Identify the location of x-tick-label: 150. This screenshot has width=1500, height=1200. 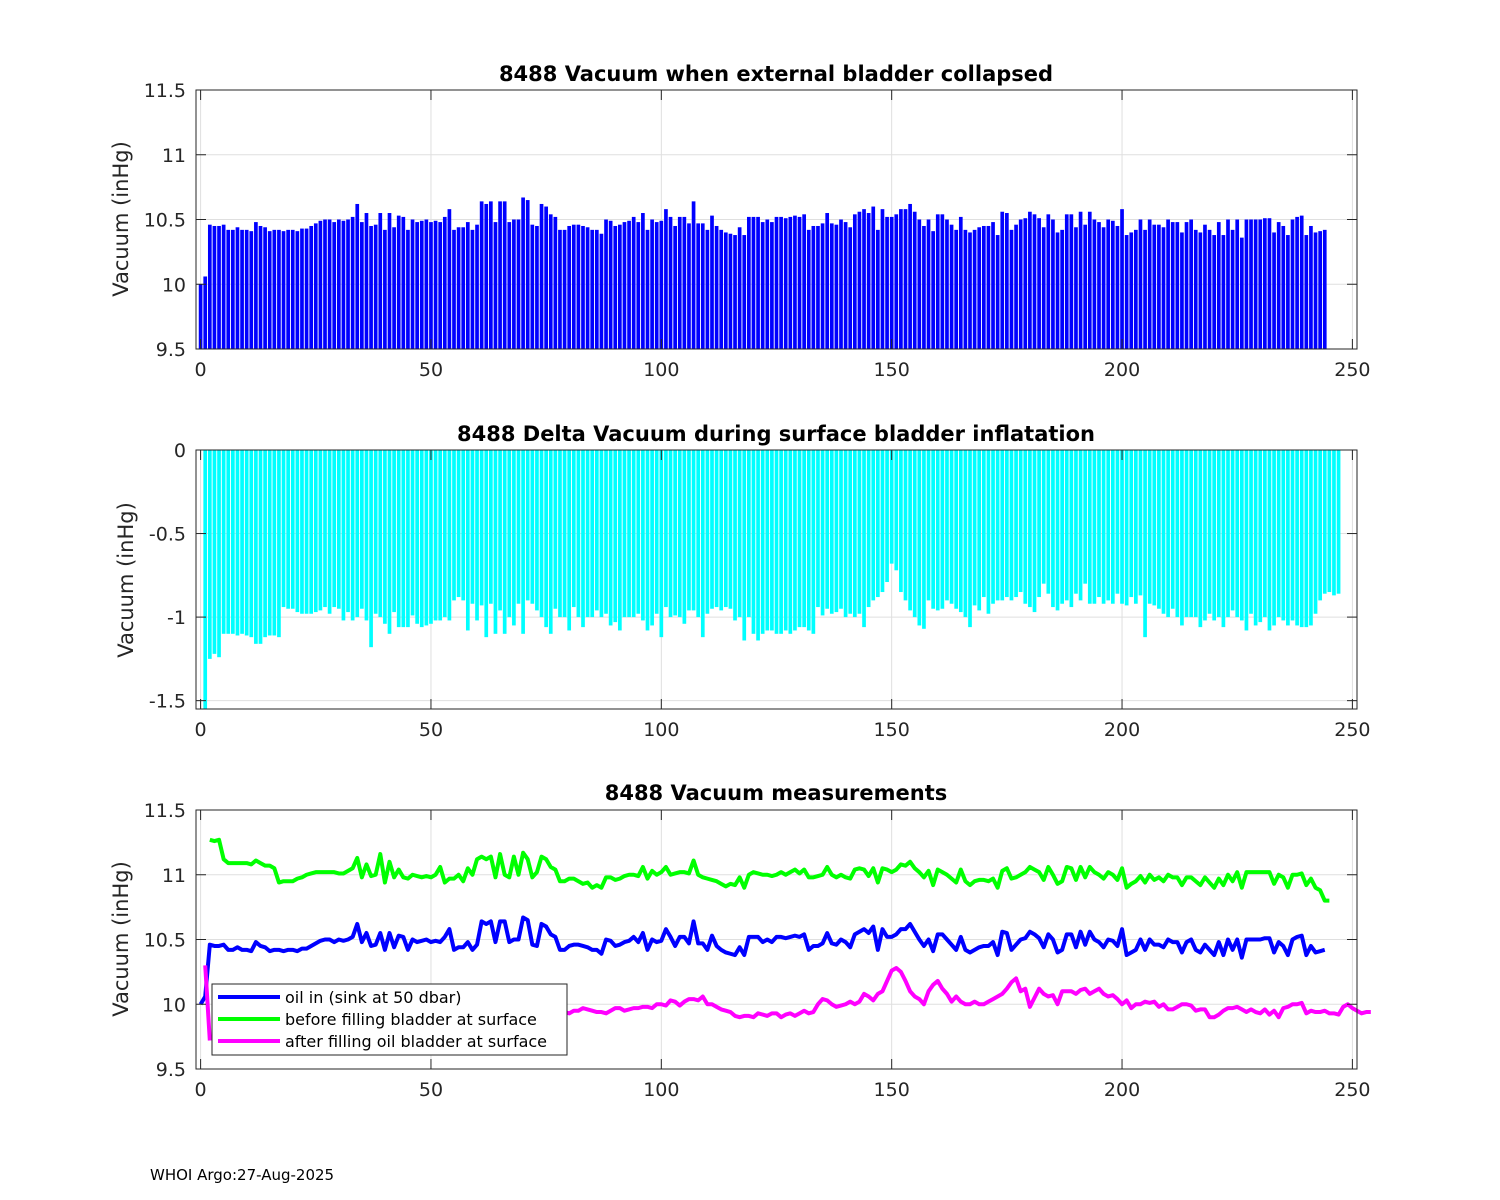
(892, 370).